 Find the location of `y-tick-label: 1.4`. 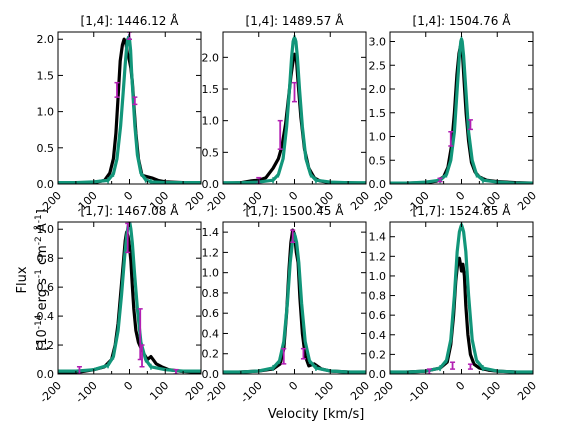

y-tick-label: 1.4 is located at coordinates (378, 237).